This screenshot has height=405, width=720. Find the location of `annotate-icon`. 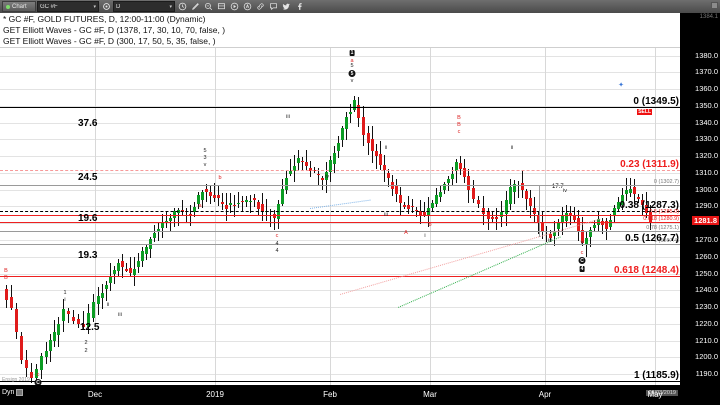

annotate-icon is located at coordinates (247, 6).